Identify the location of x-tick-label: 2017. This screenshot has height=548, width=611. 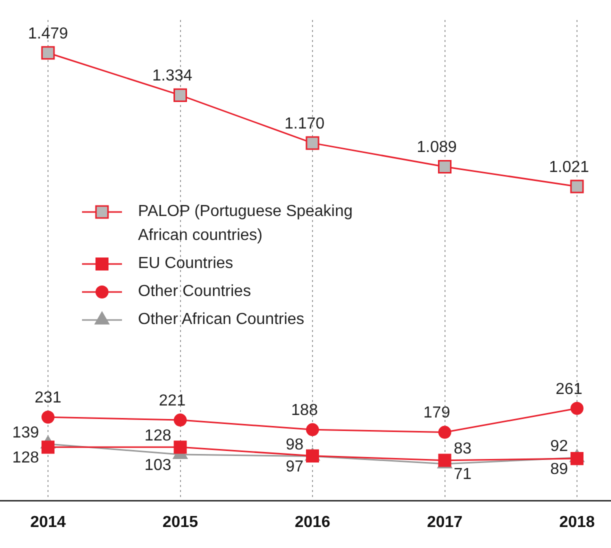
(444, 522).